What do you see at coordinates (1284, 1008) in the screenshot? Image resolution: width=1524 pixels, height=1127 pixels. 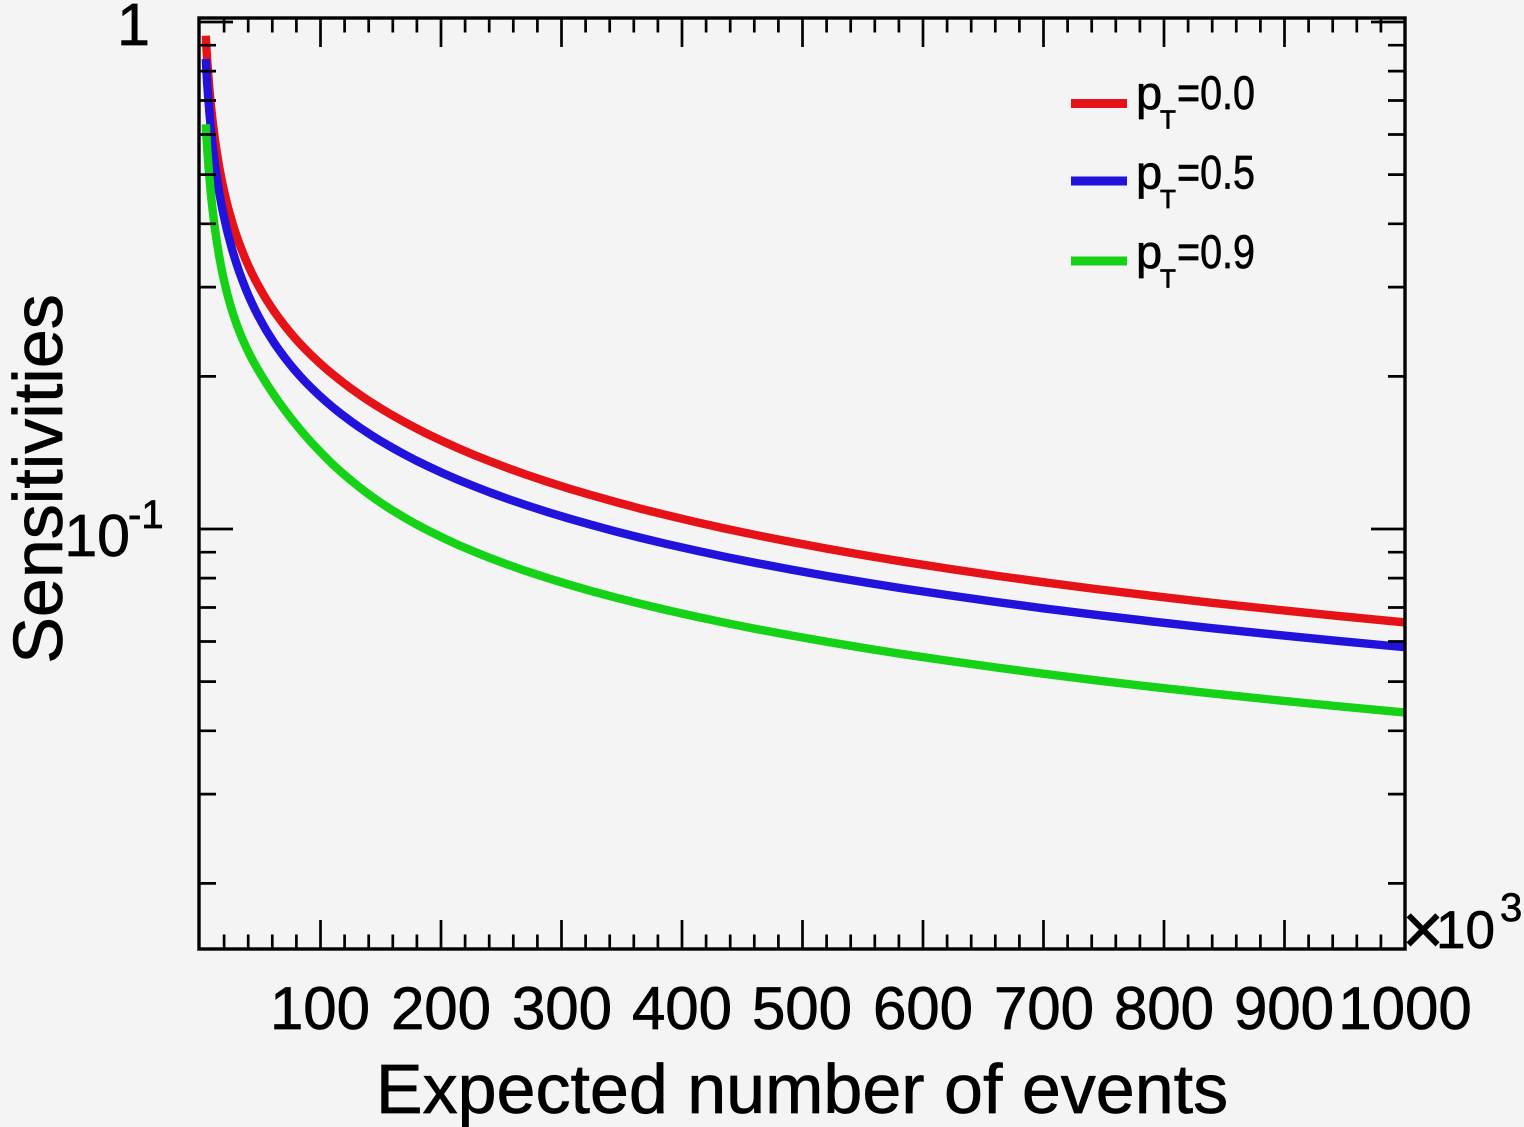 I see `svg-text: 900` at bounding box center [1284, 1008].